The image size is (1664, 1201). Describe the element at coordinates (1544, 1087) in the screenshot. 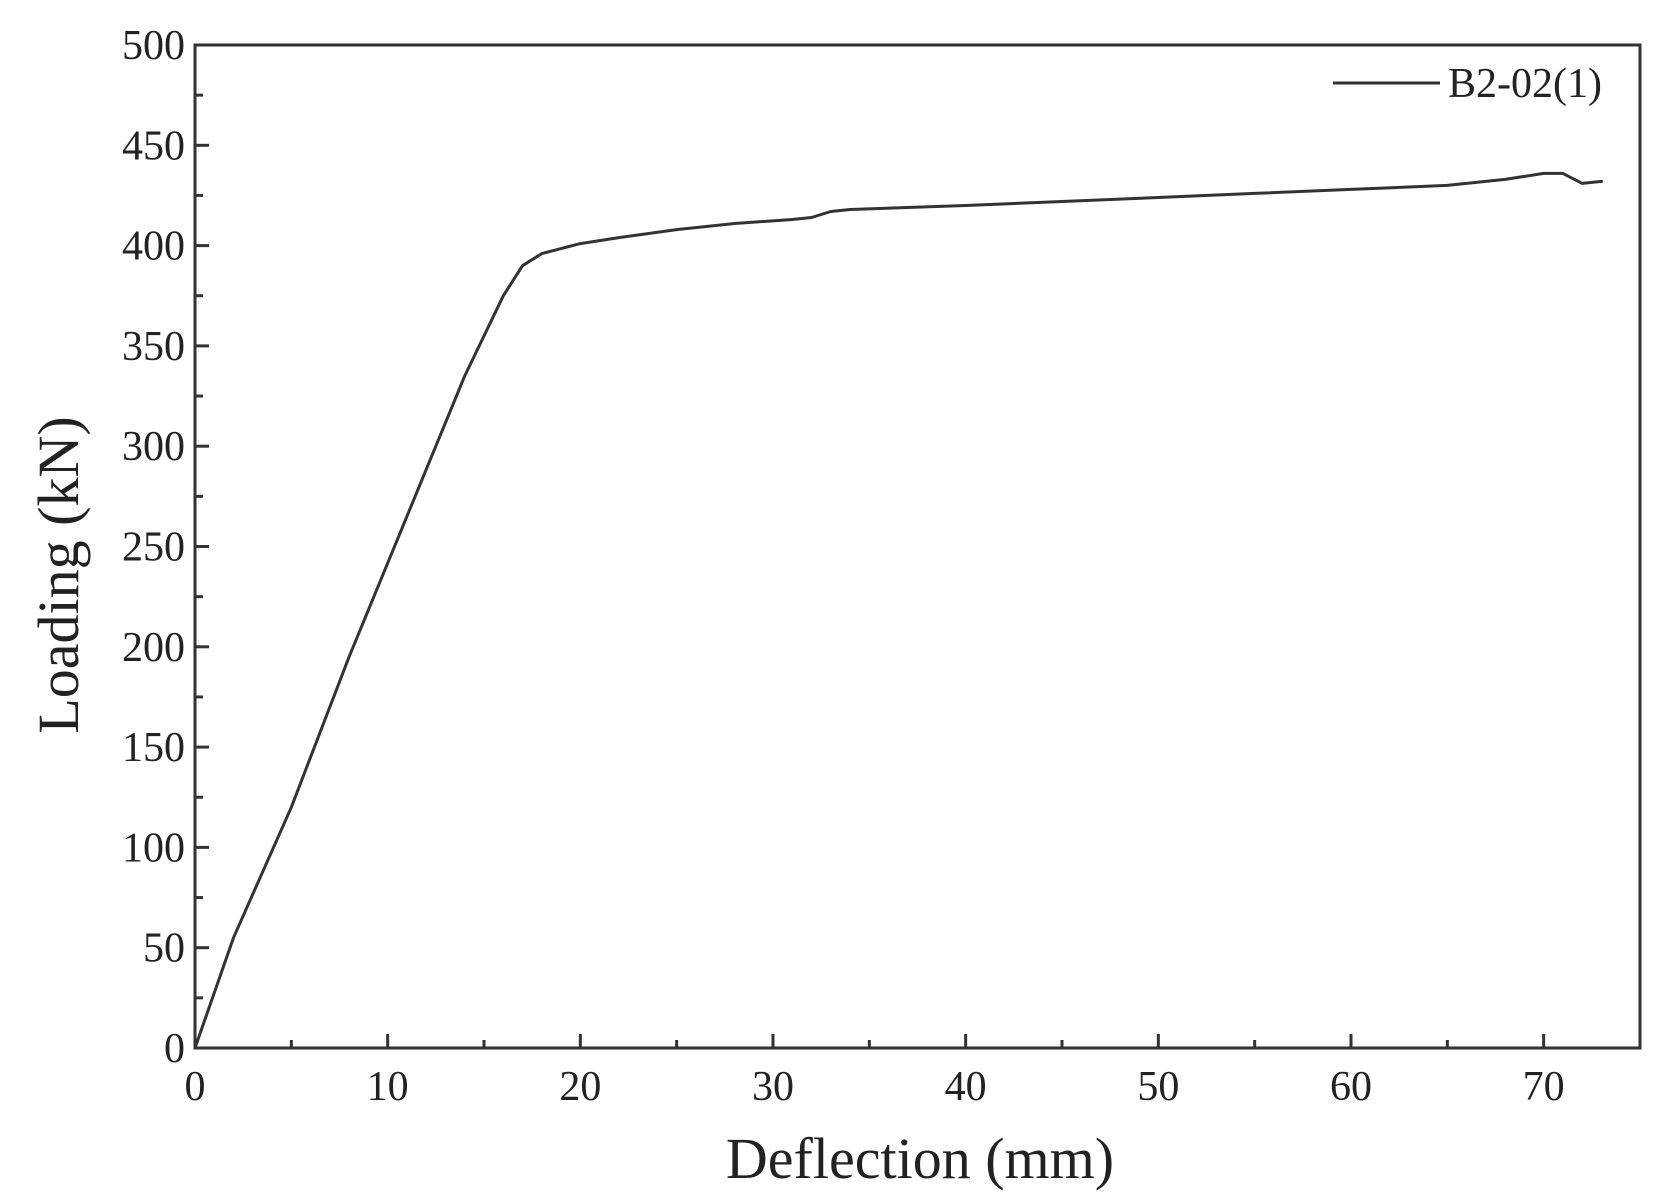

I see `x-tick-label: 70` at that location.